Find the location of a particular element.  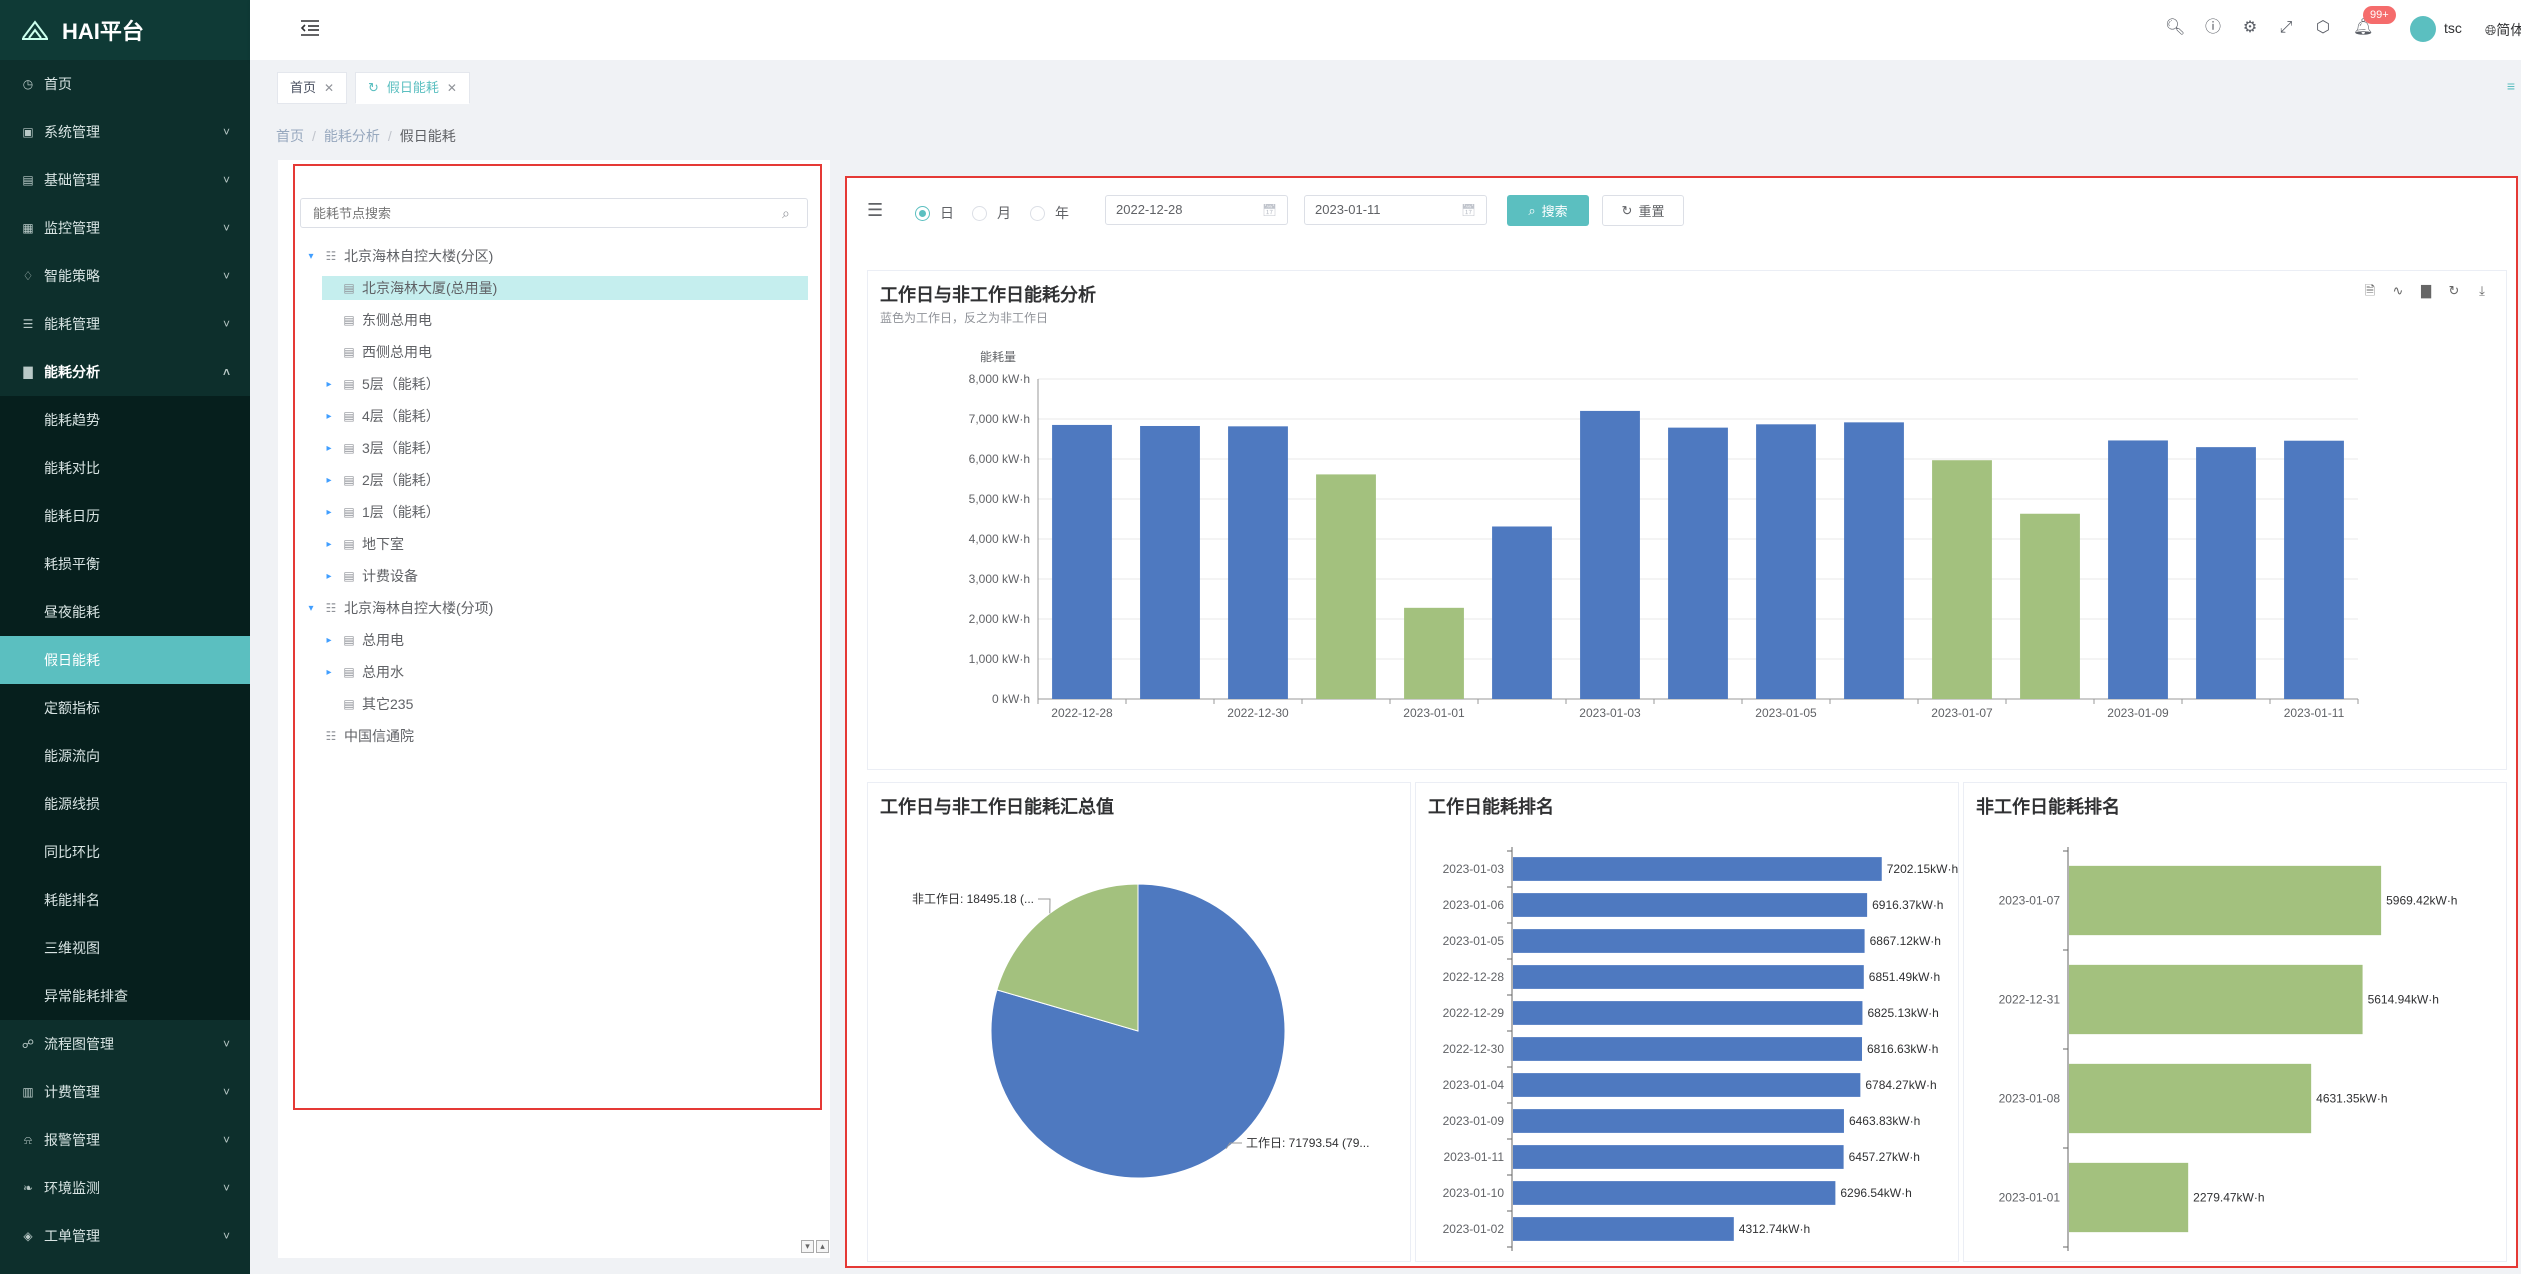

sidebar-item: ⍾ 报警管理 ˅ is located at coordinates (125, 1140).